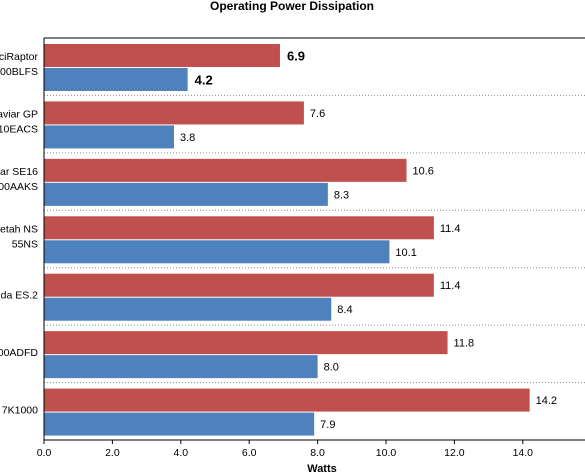 This screenshot has width=585, height=476. Describe the element at coordinates (523, 453) in the screenshot. I see `x-tick-label: 14.0` at that location.